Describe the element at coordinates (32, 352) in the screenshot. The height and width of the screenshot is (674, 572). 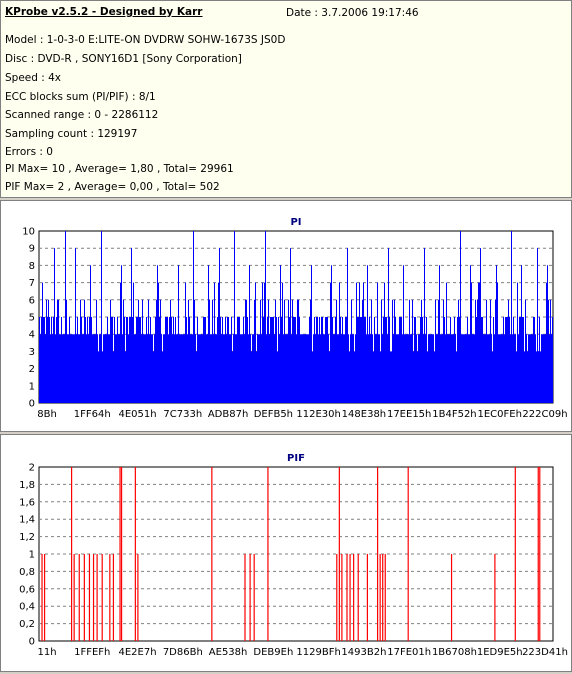
I see `y-tick-label: 3` at that location.